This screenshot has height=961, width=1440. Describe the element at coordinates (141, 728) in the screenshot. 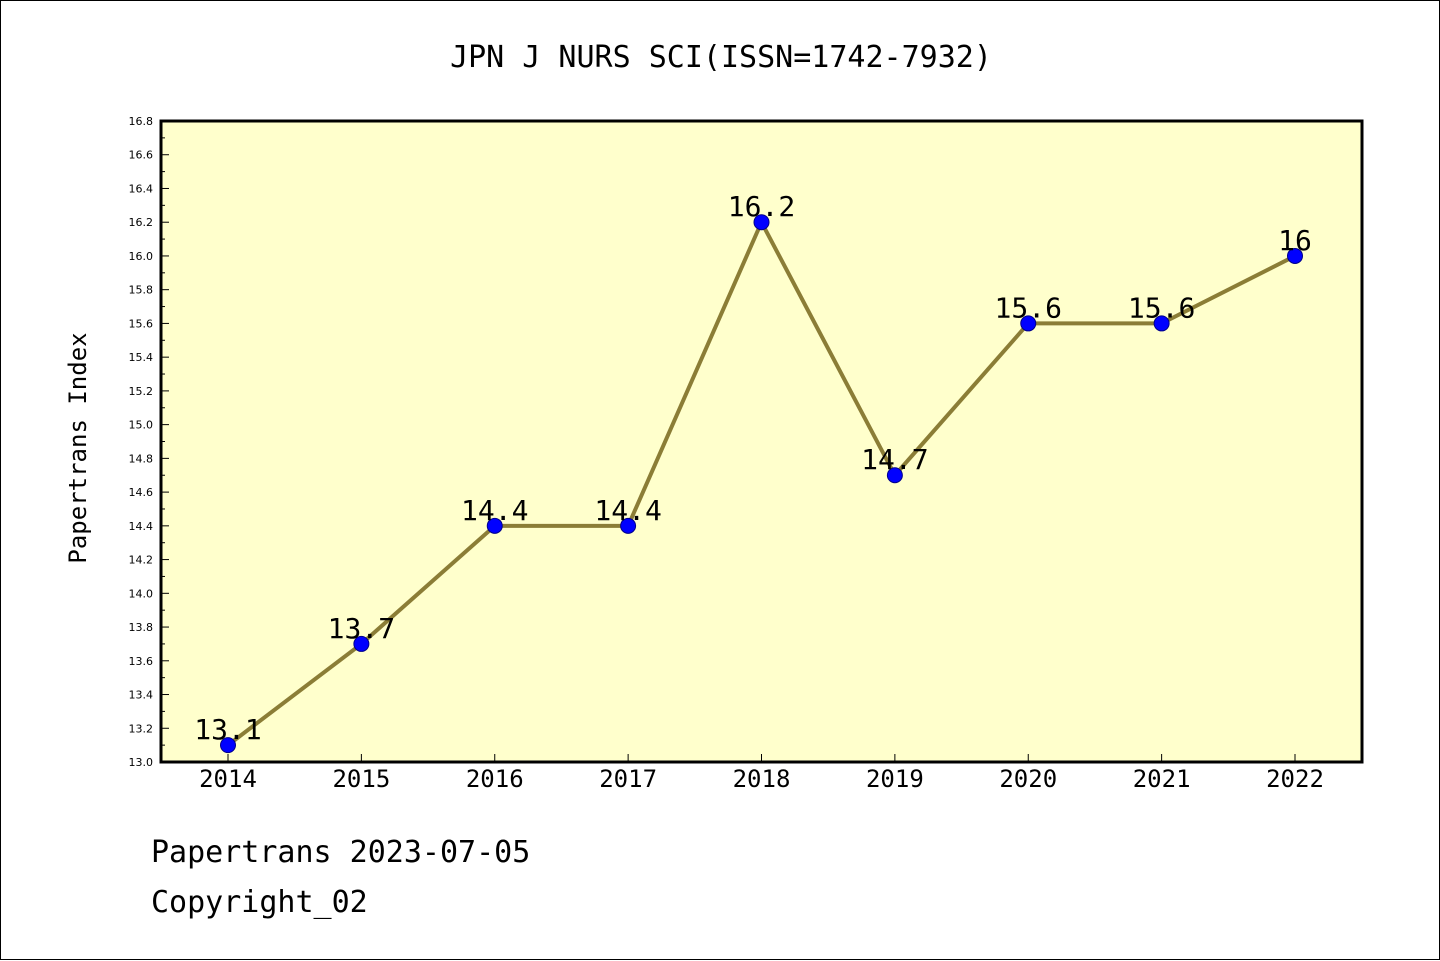

I see `y-tick-label: 13.2` at that location.